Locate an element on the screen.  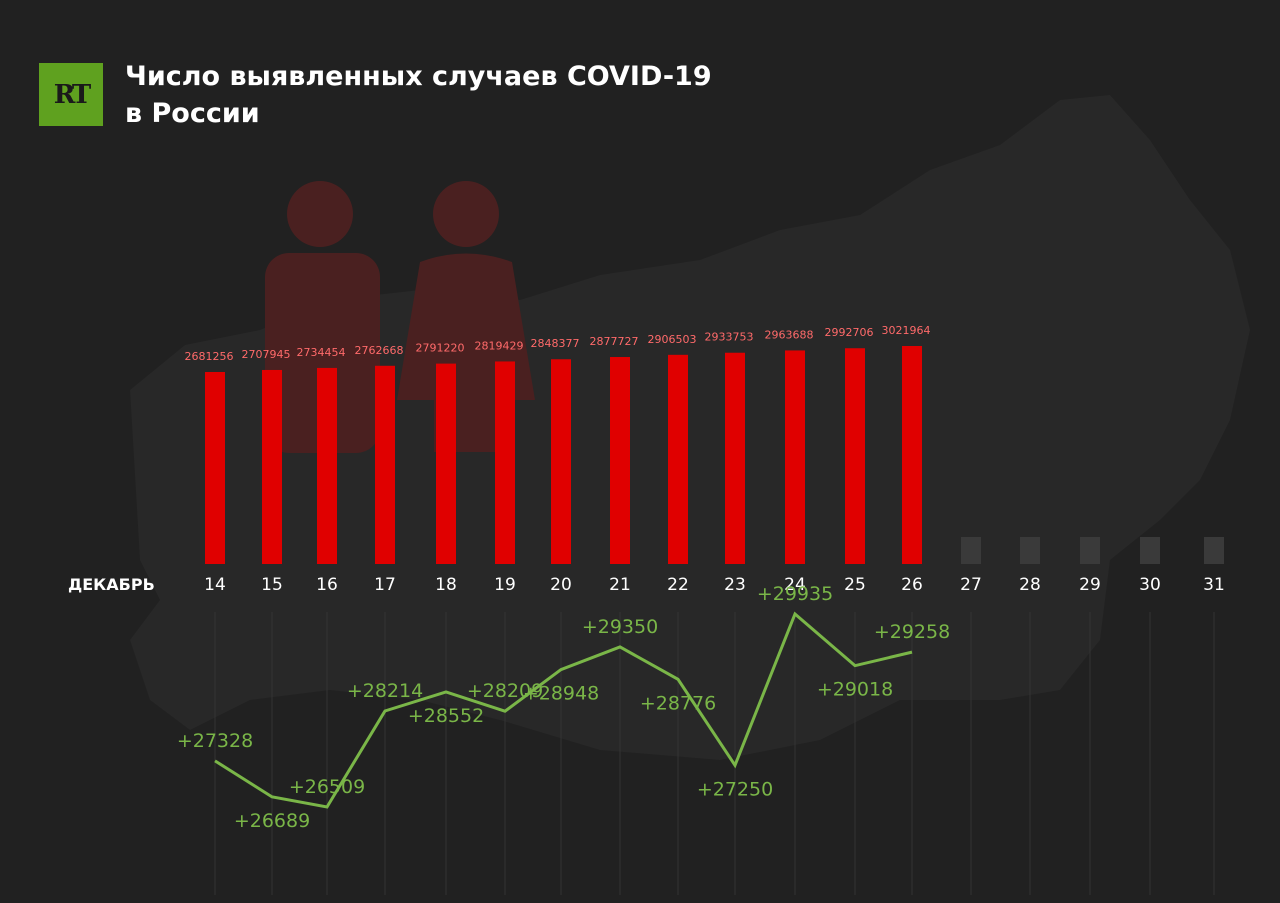
x-tick-label: 14 is located at coordinates (215, 585).